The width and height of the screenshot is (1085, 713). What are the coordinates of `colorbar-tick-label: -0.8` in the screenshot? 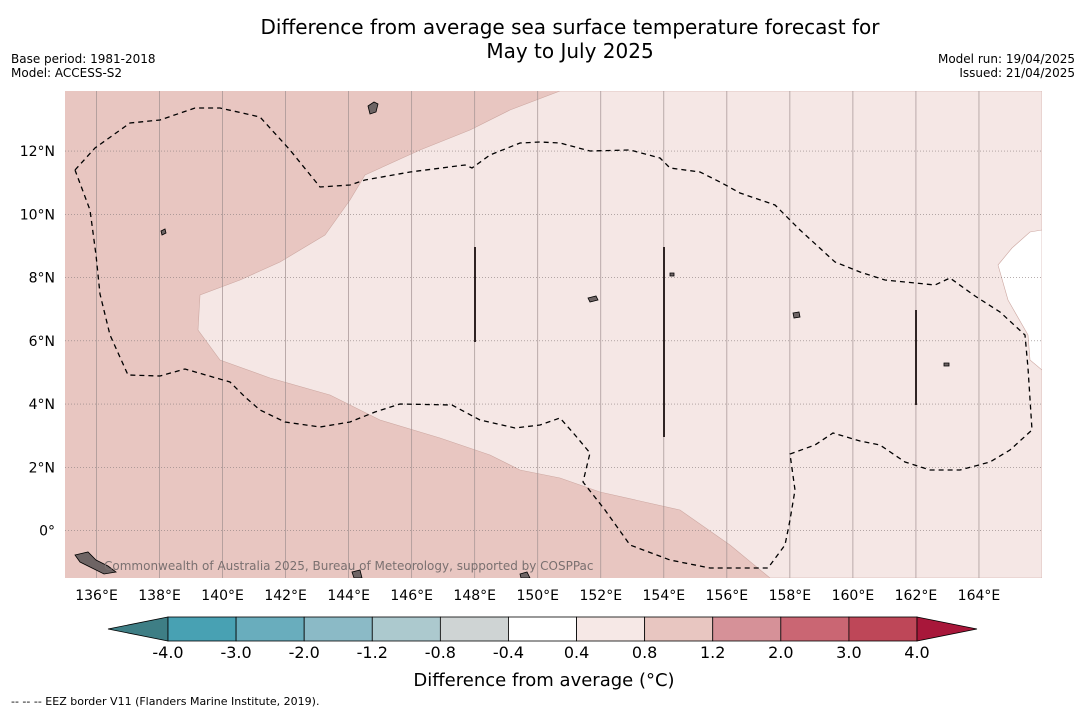 It's located at (440, 652).